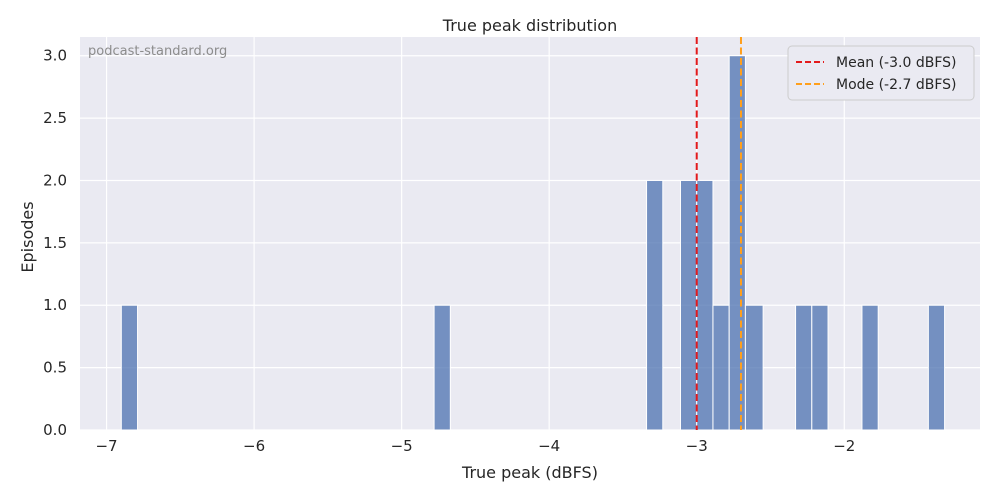 This screenshot has width=1000, height=500. I want to click on legend-label-mean: Mean (-3.0 dBFS), so click(896, 63).